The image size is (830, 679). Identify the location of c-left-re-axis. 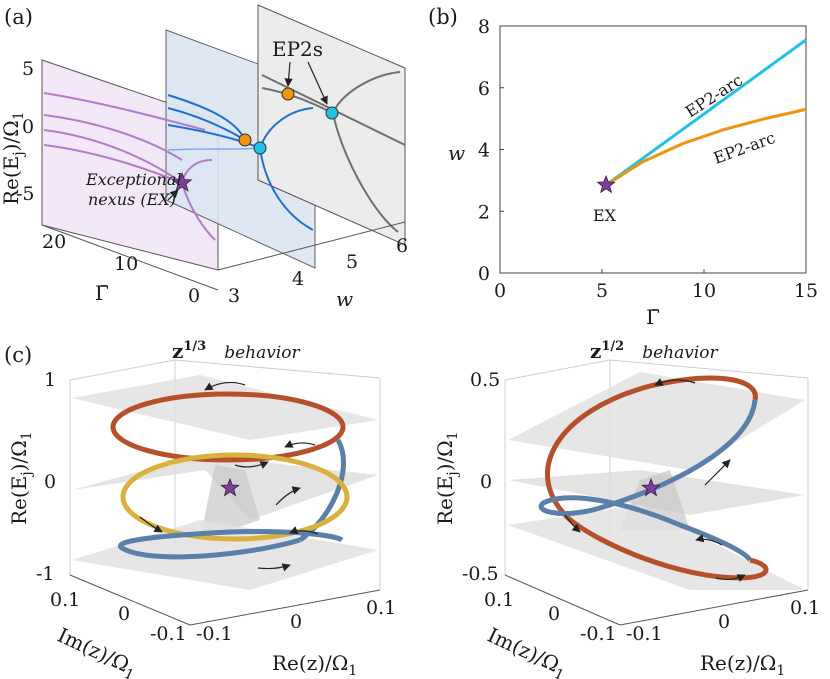
(285, 607).